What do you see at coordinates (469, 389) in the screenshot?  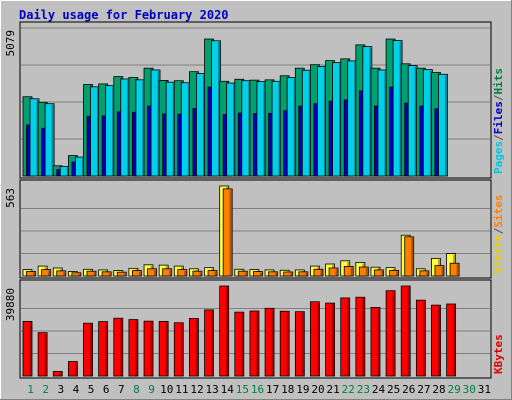 I see `x-tick-label-day-30: 30` at bounding box center [469, 389].